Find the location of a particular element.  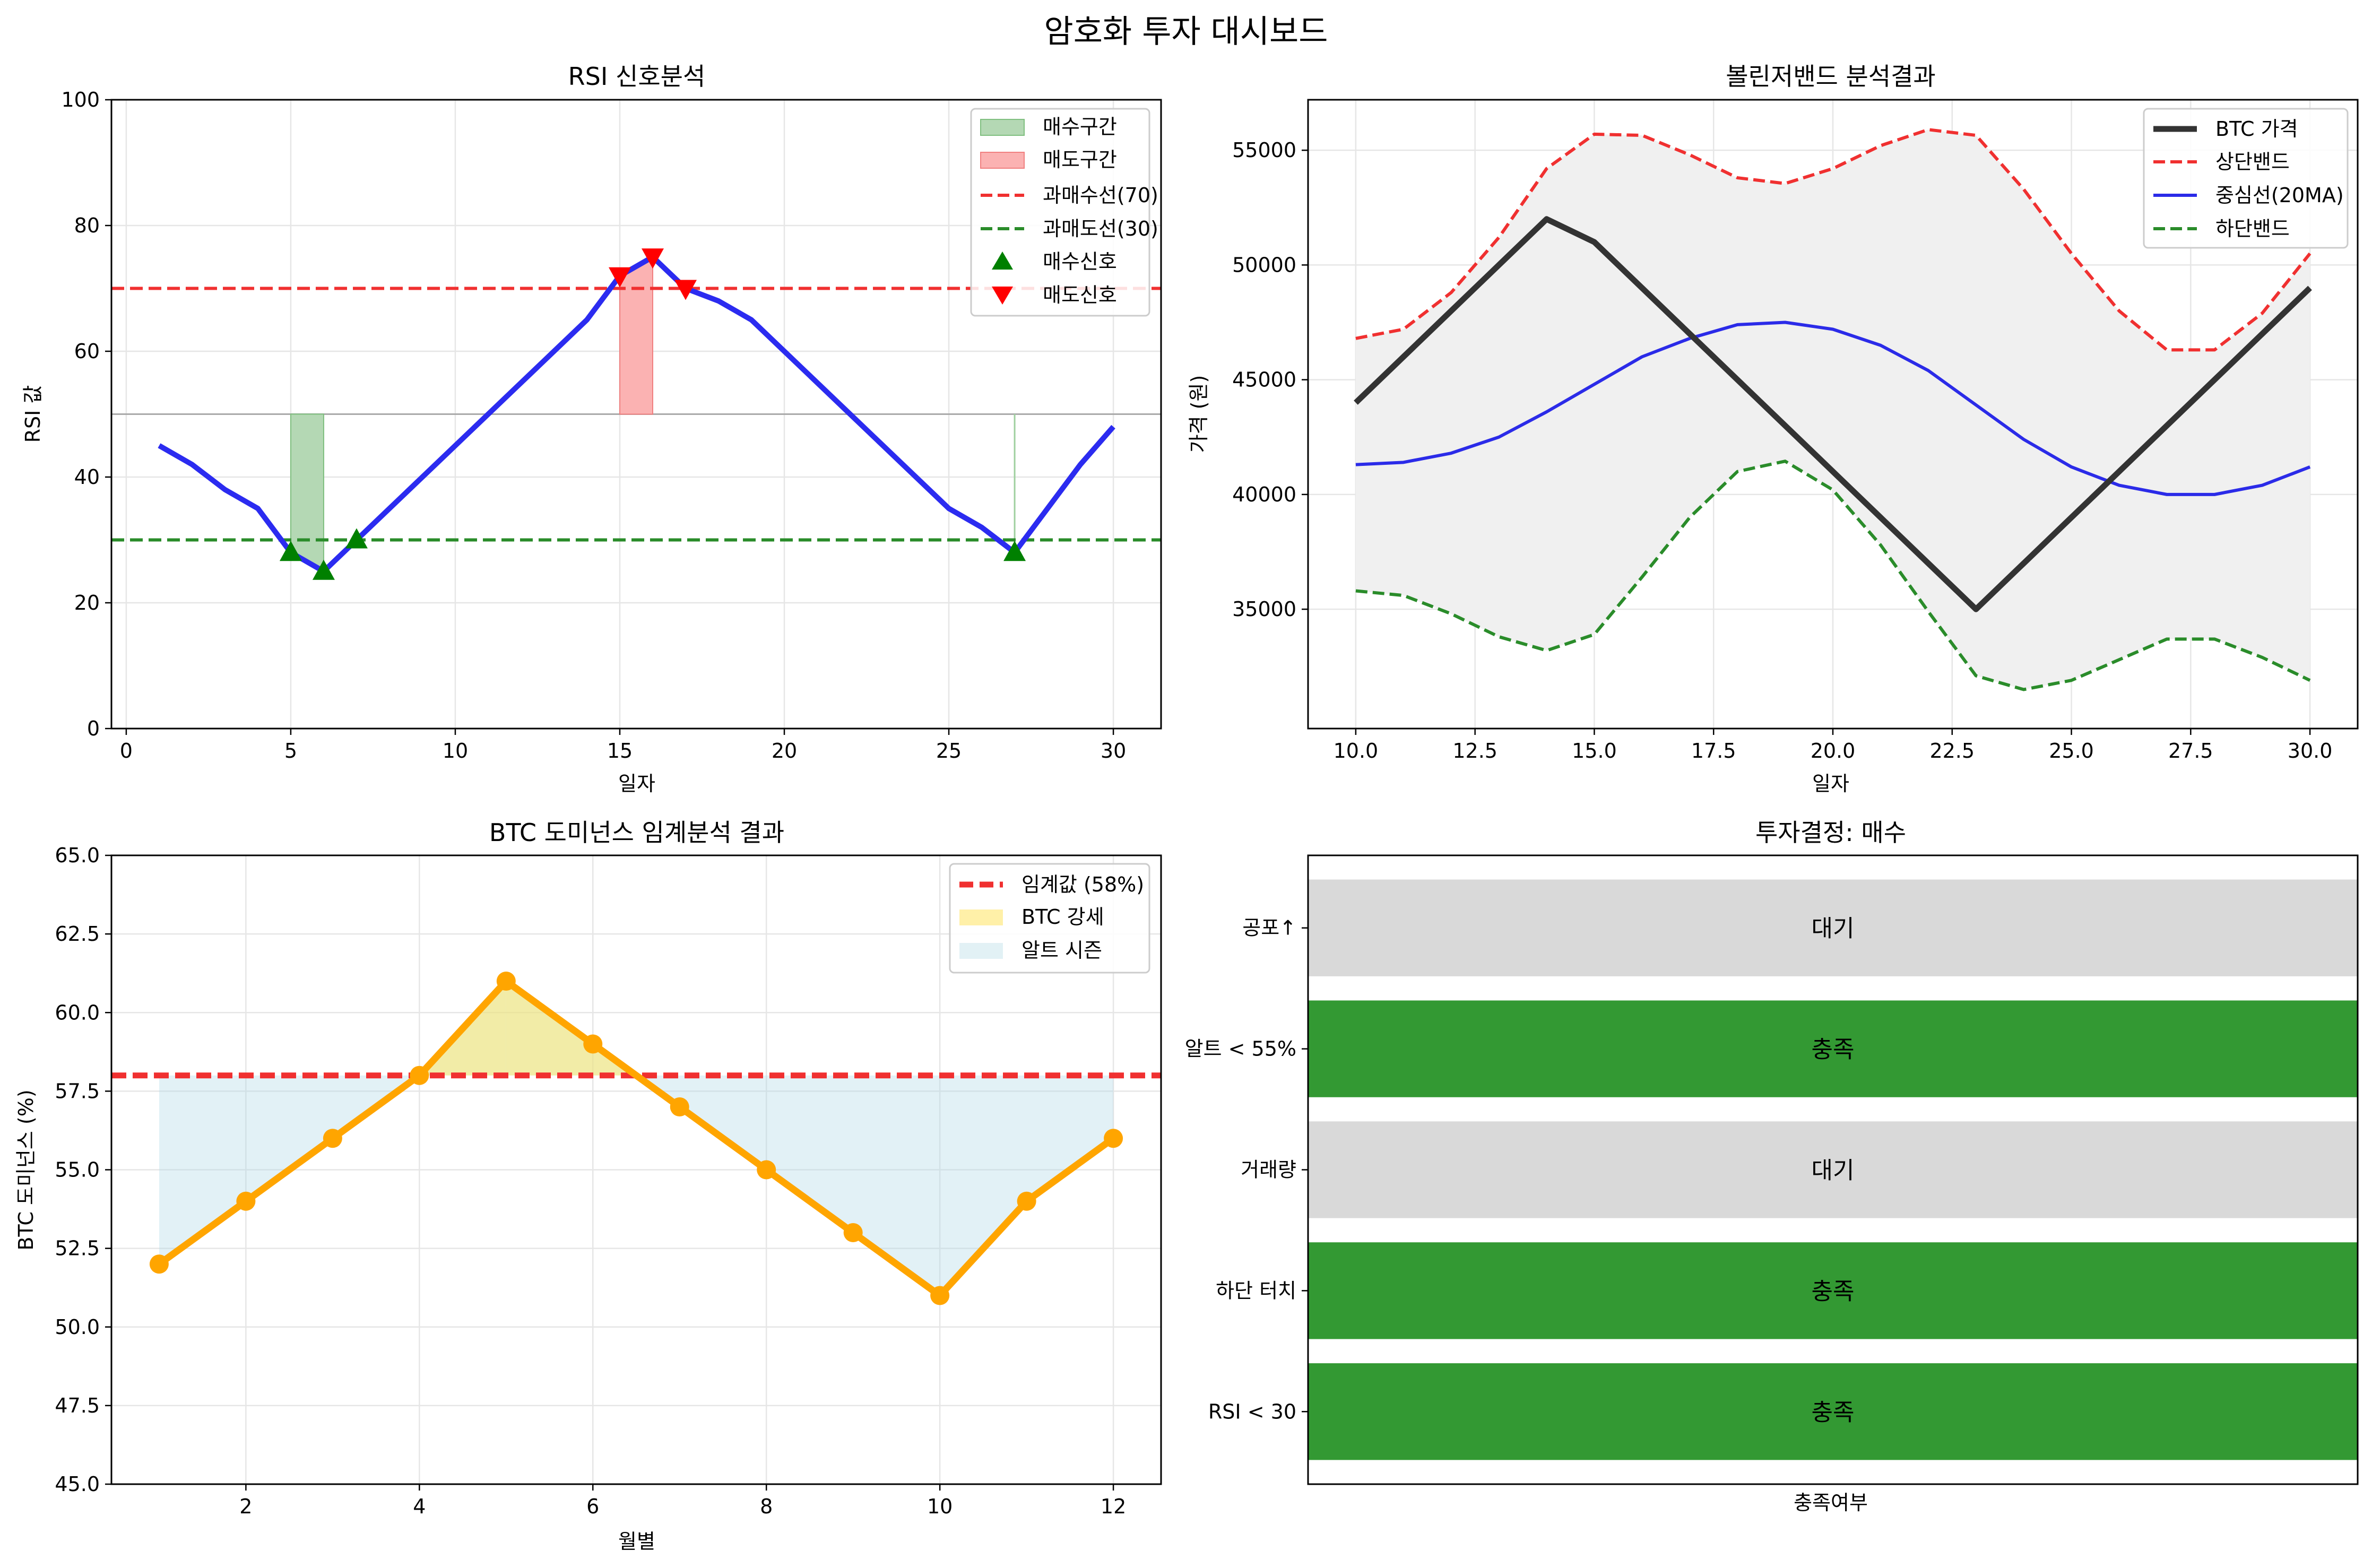

x-tick-label: 4 is located at coordinates (419, 1506).